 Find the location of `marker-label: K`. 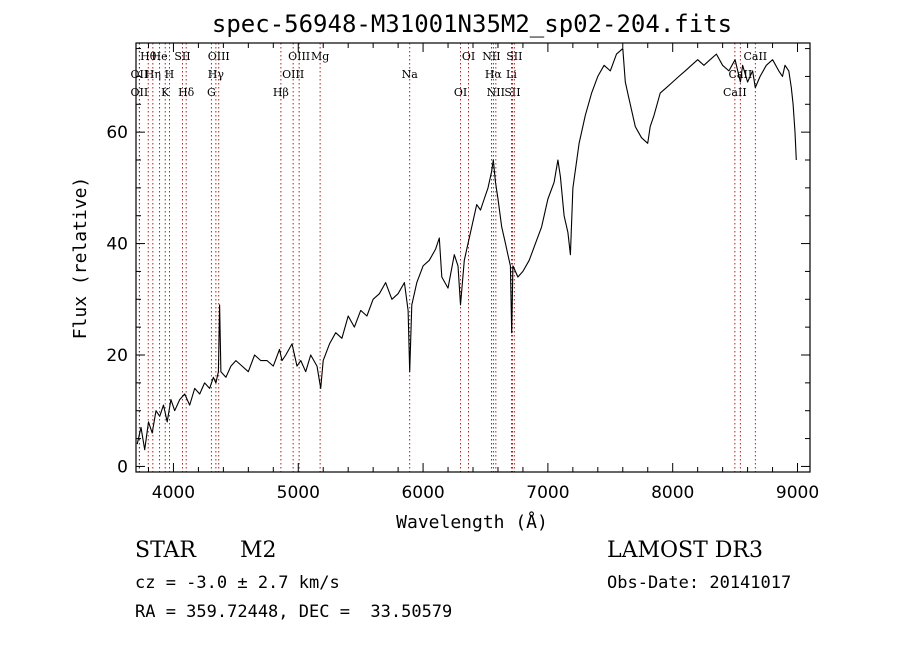

marker-label: K is located at coordinates (165, 92).